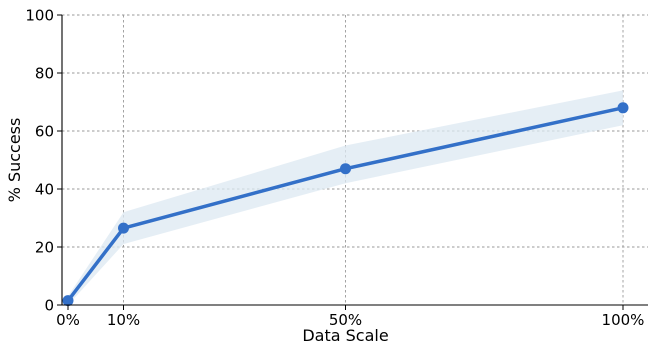 The width and height of the screenshot is (649, 347). Describe the element at coordinates (44, 190) in the screenshot. I see `y-tick-label: 40` at that location.